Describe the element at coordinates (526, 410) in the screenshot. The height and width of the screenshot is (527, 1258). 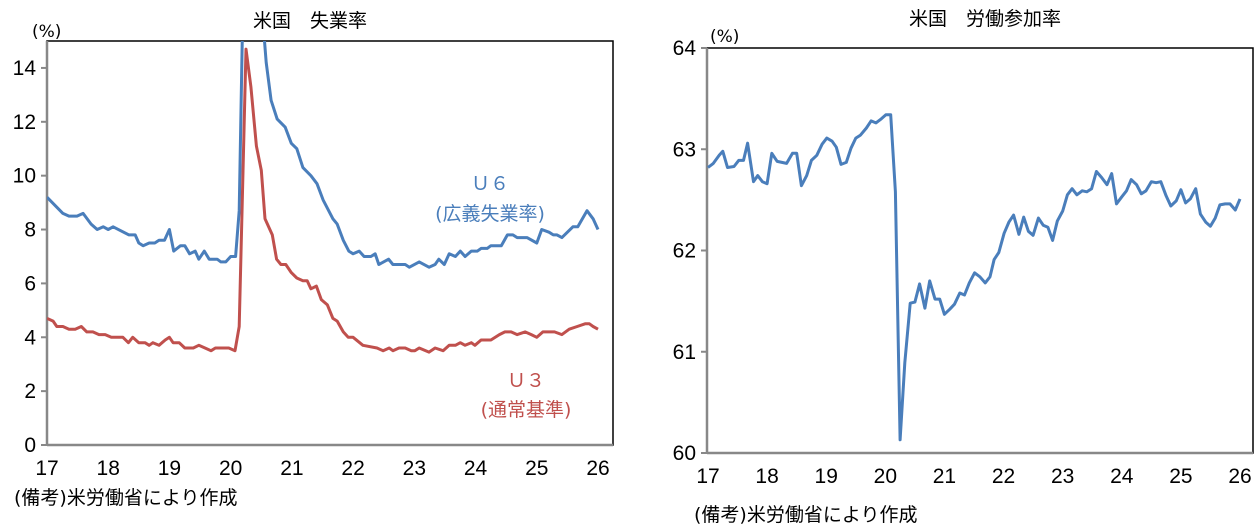
I see `u3-sublabel: (通常基準)` at that location.